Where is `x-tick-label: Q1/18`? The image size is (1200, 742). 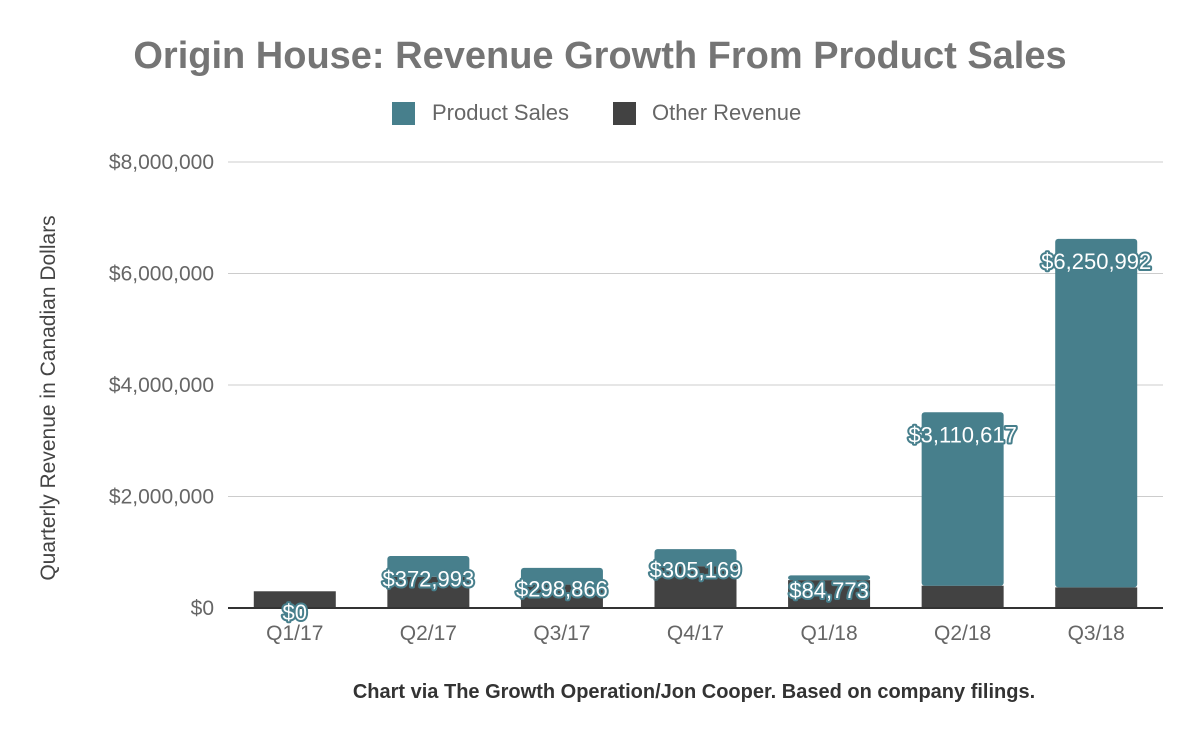 x-tick-label: Q1/18 is located at coordinates (828, 633).